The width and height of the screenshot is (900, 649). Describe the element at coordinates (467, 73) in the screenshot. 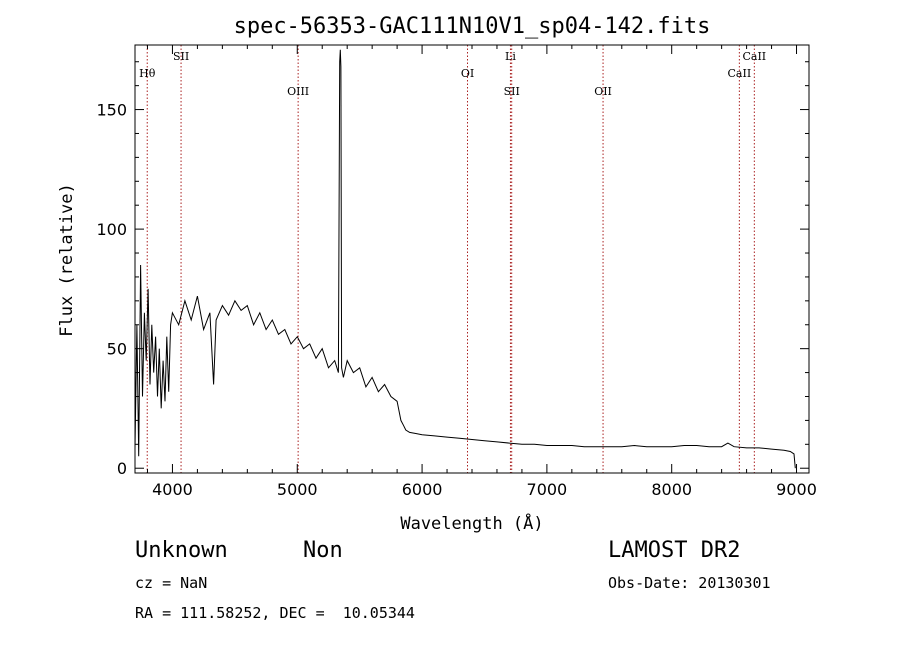

I see `line-marker-label: OI` at that location.